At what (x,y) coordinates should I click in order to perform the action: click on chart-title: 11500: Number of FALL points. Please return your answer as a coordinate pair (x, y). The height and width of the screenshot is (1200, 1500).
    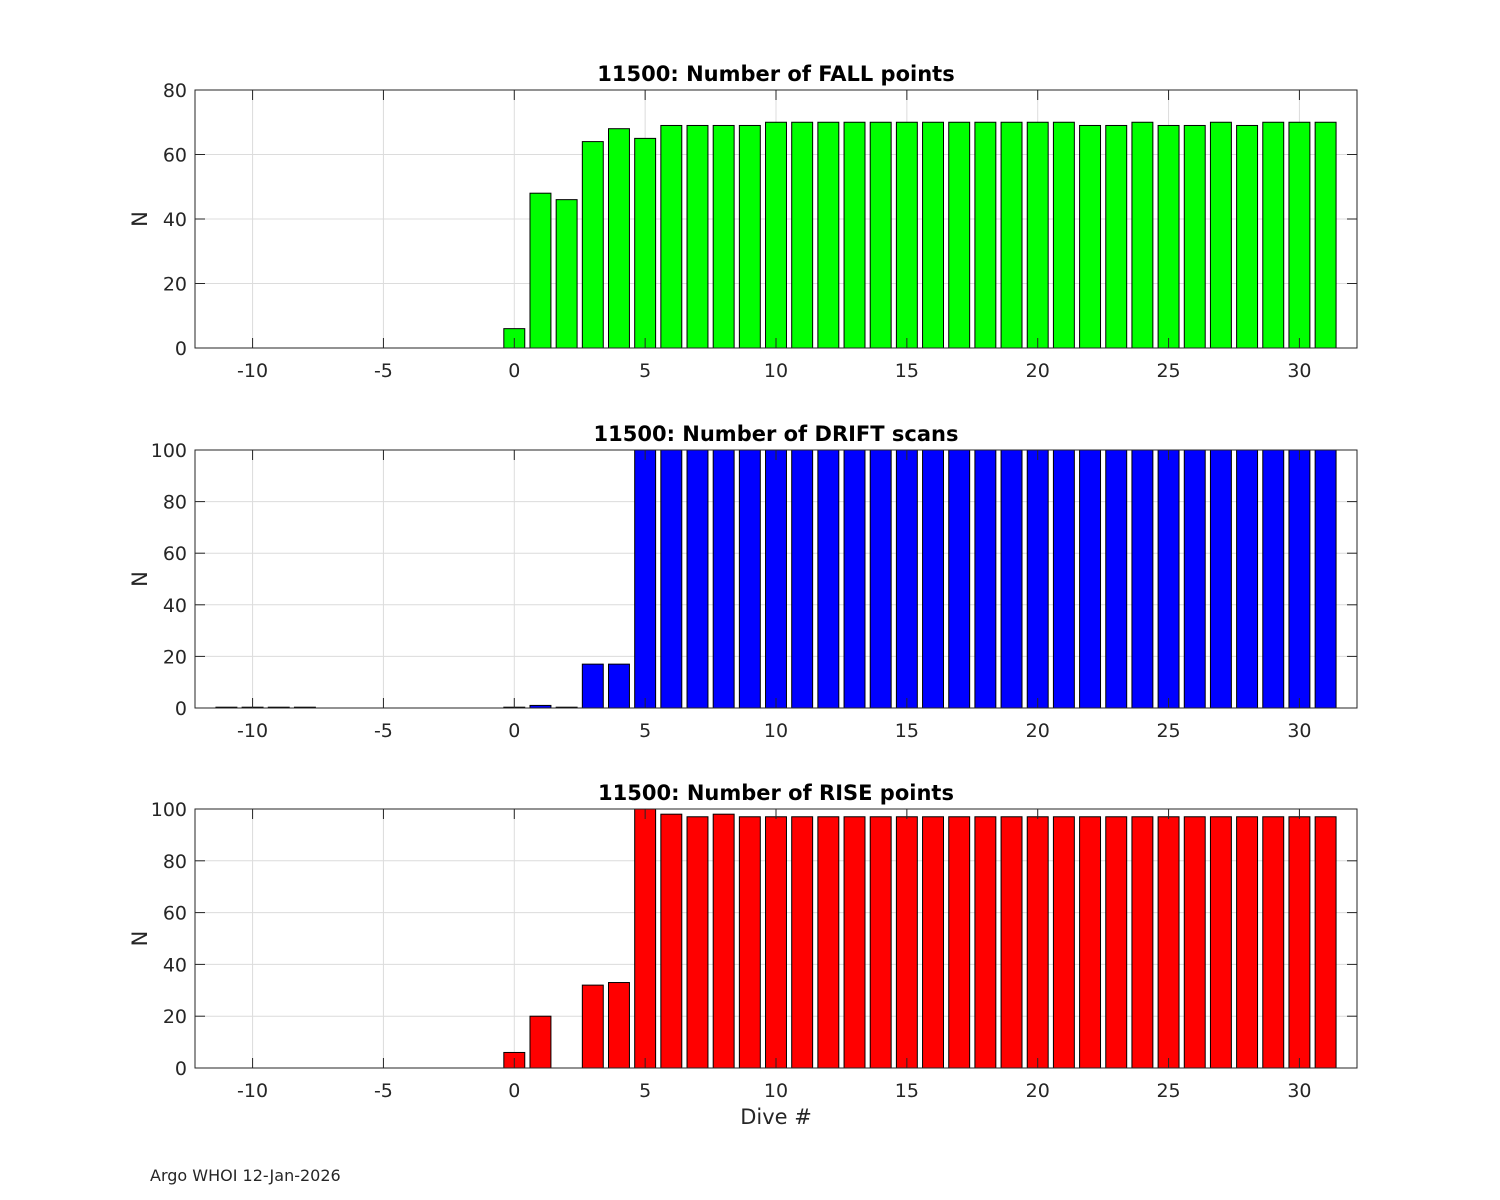
    Looking at the image, I should click on (775, 74).